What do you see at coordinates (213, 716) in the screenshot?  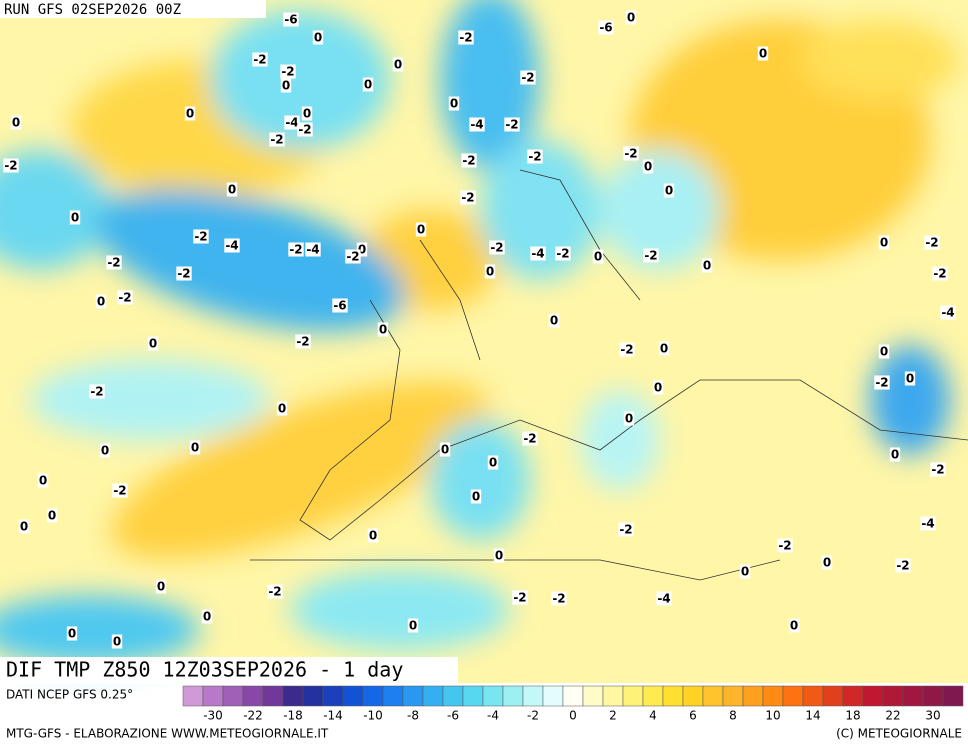 I see `colorbar-tick-label: -30` at bounding box center [213, 716].